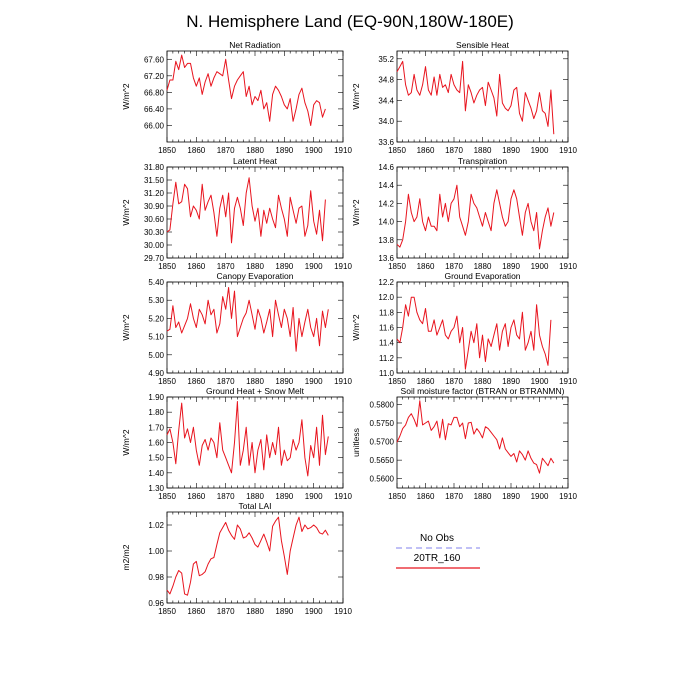  I want to click on y-tick-label: 1.30, so click(156, 488).